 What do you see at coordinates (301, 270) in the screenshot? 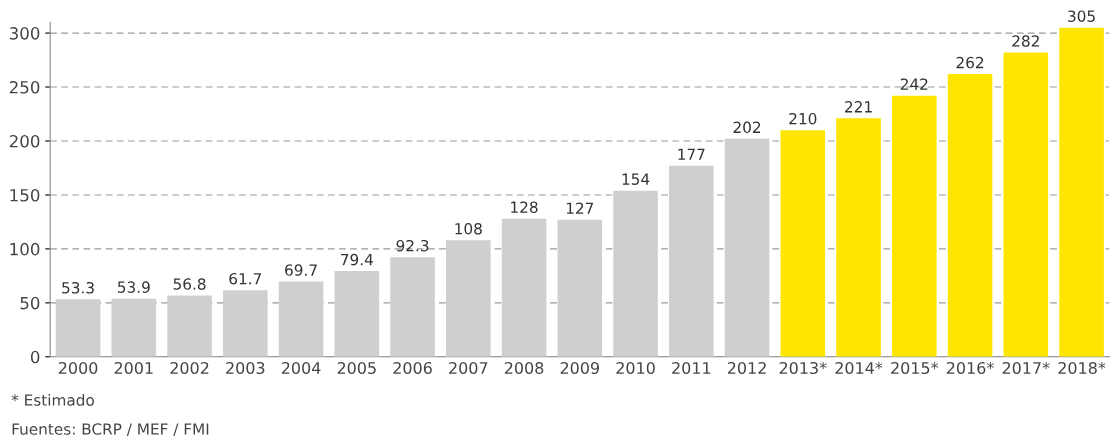
I see `data-label: 69.7` at bounding box center [301, 270].